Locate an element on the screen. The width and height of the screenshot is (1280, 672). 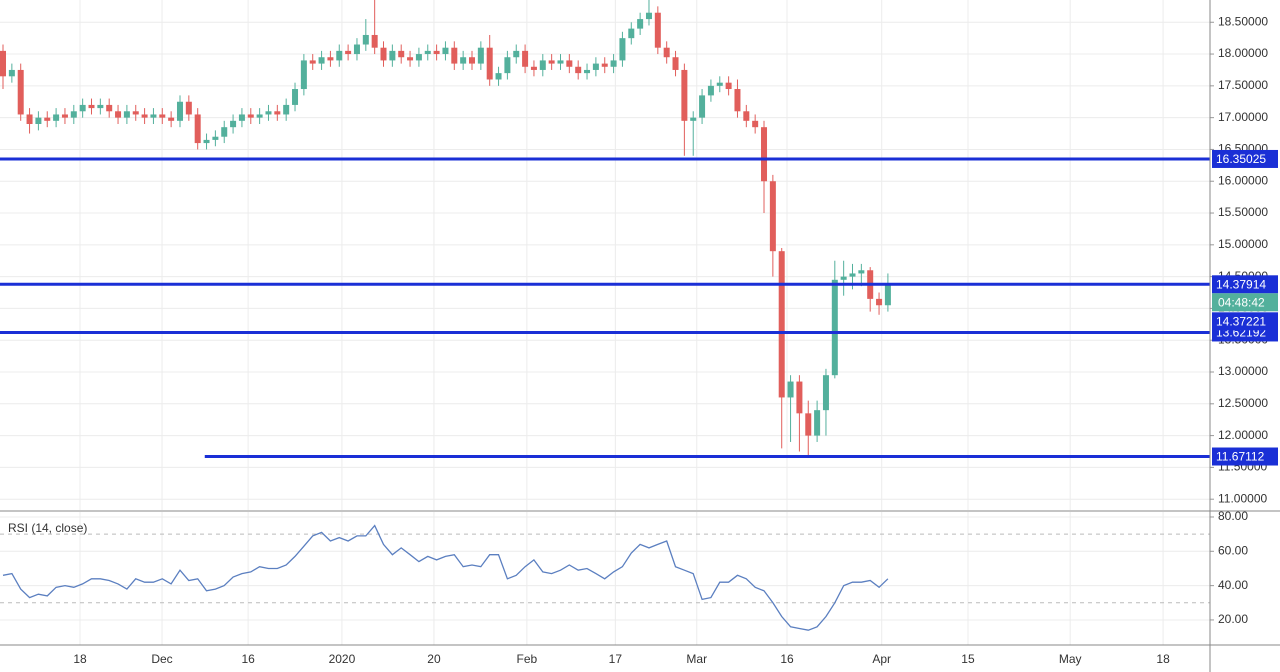
y-tick-label: 12.50000 is located at coordinates (1243, 403).